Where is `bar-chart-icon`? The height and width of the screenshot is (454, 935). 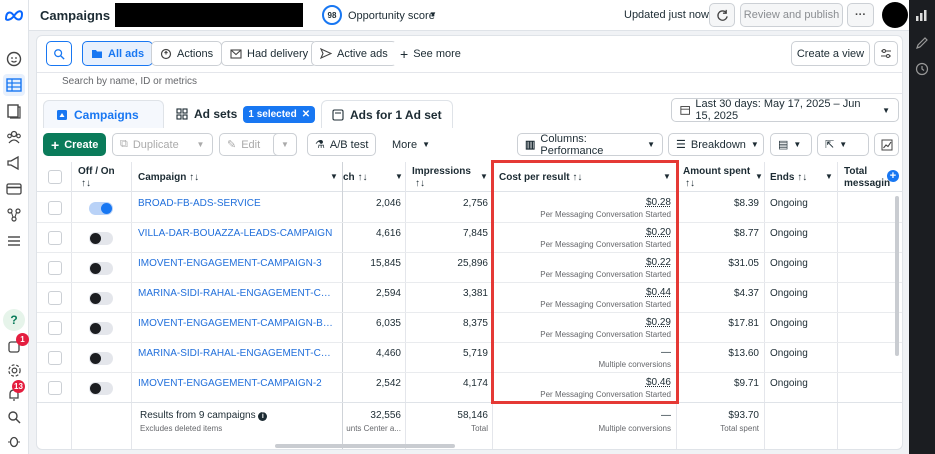 bar-chart-icon is located at coordinates (922, 15).